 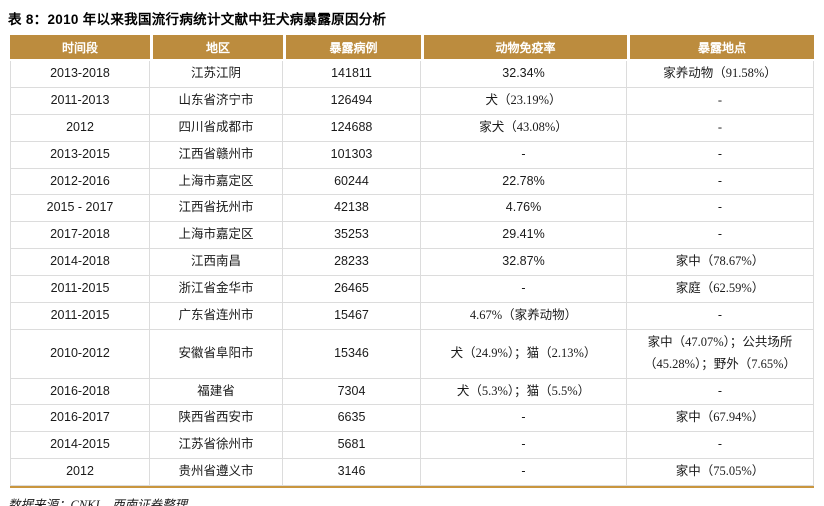 I want to click on cell-region: 江西南昌, so click(x=216, y=262).